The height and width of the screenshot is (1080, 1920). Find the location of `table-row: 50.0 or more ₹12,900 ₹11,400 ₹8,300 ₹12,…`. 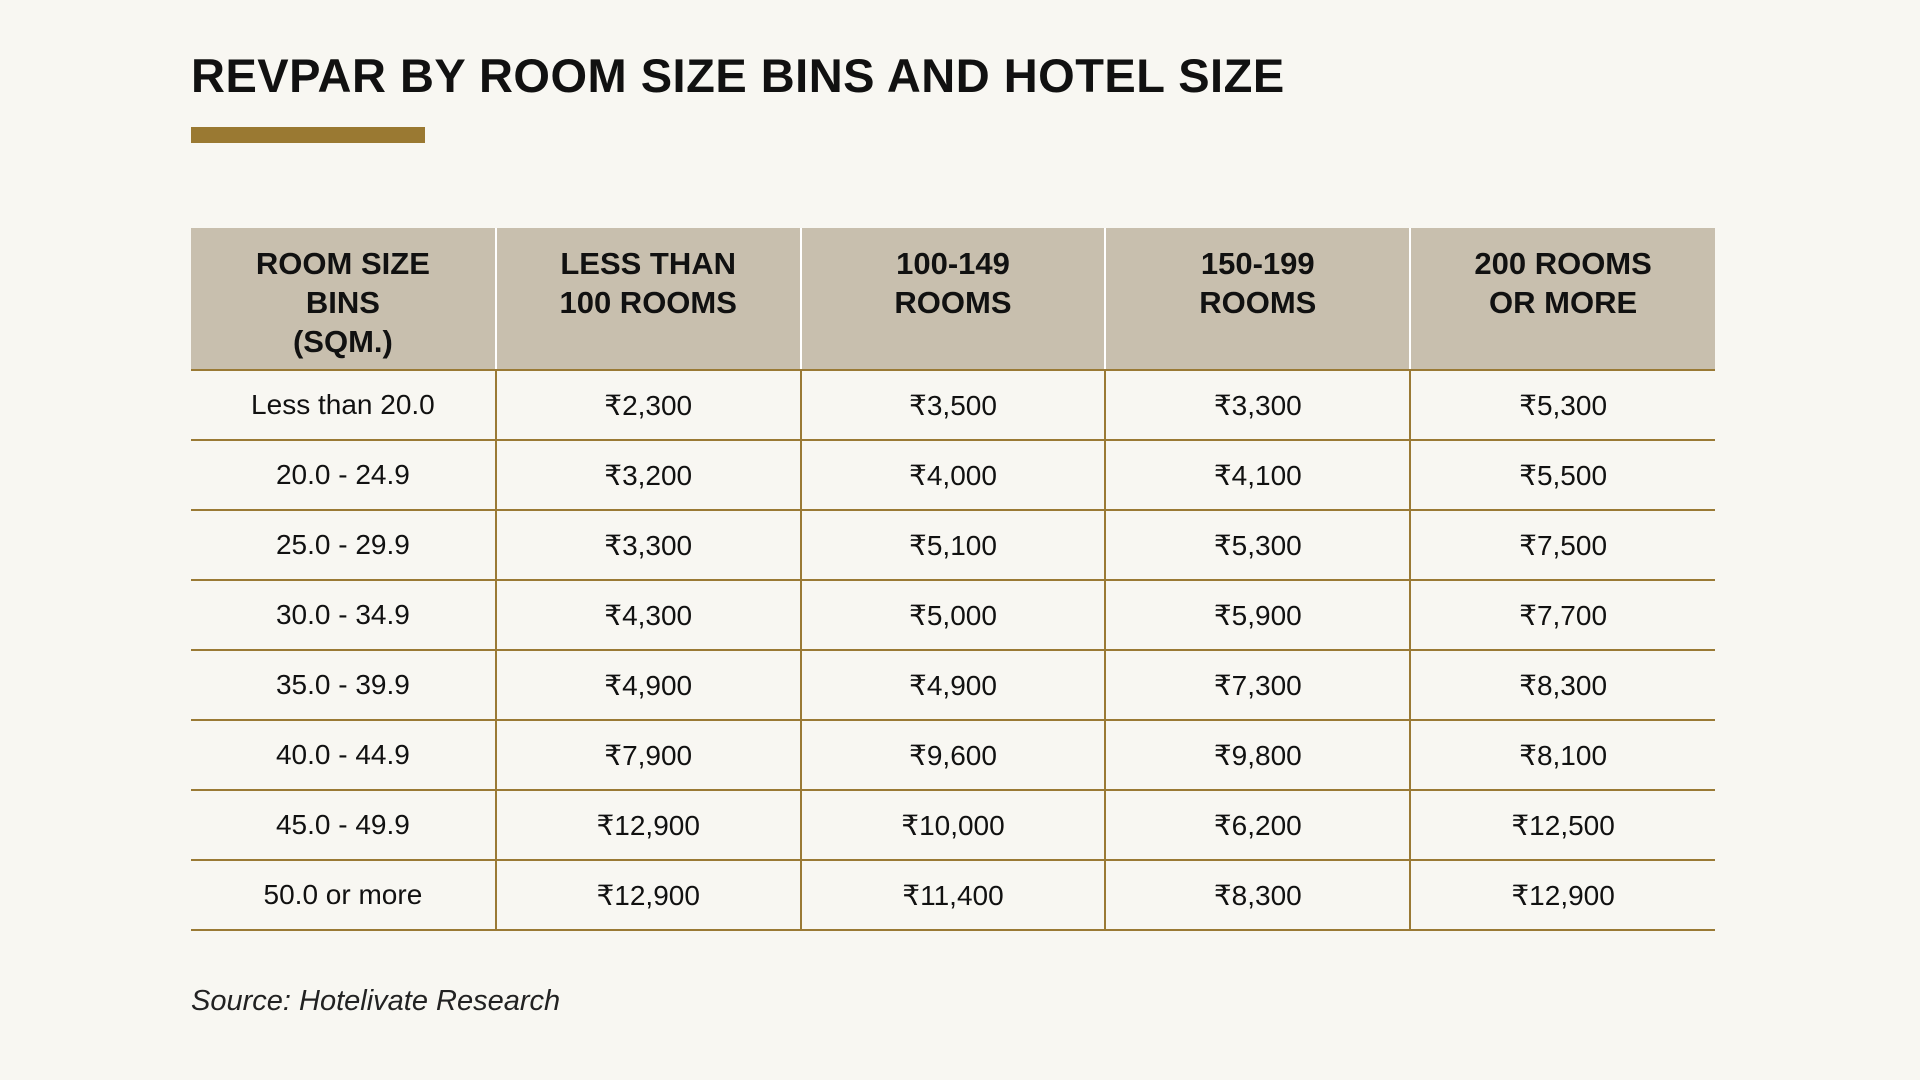

table-row: 50.0 or more ₹12,900 ₹11,400 ₹8,300 ₹12,… is located at coordinates (953, 895).